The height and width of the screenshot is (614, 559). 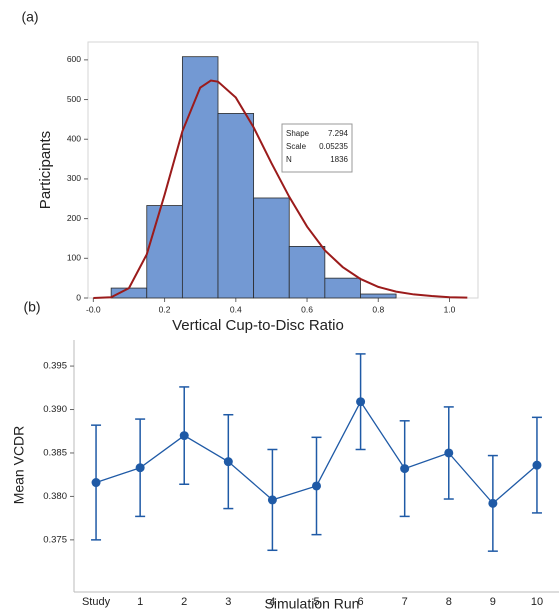 I want to click on x-tick-label: 3, so click(x=228, y=602).